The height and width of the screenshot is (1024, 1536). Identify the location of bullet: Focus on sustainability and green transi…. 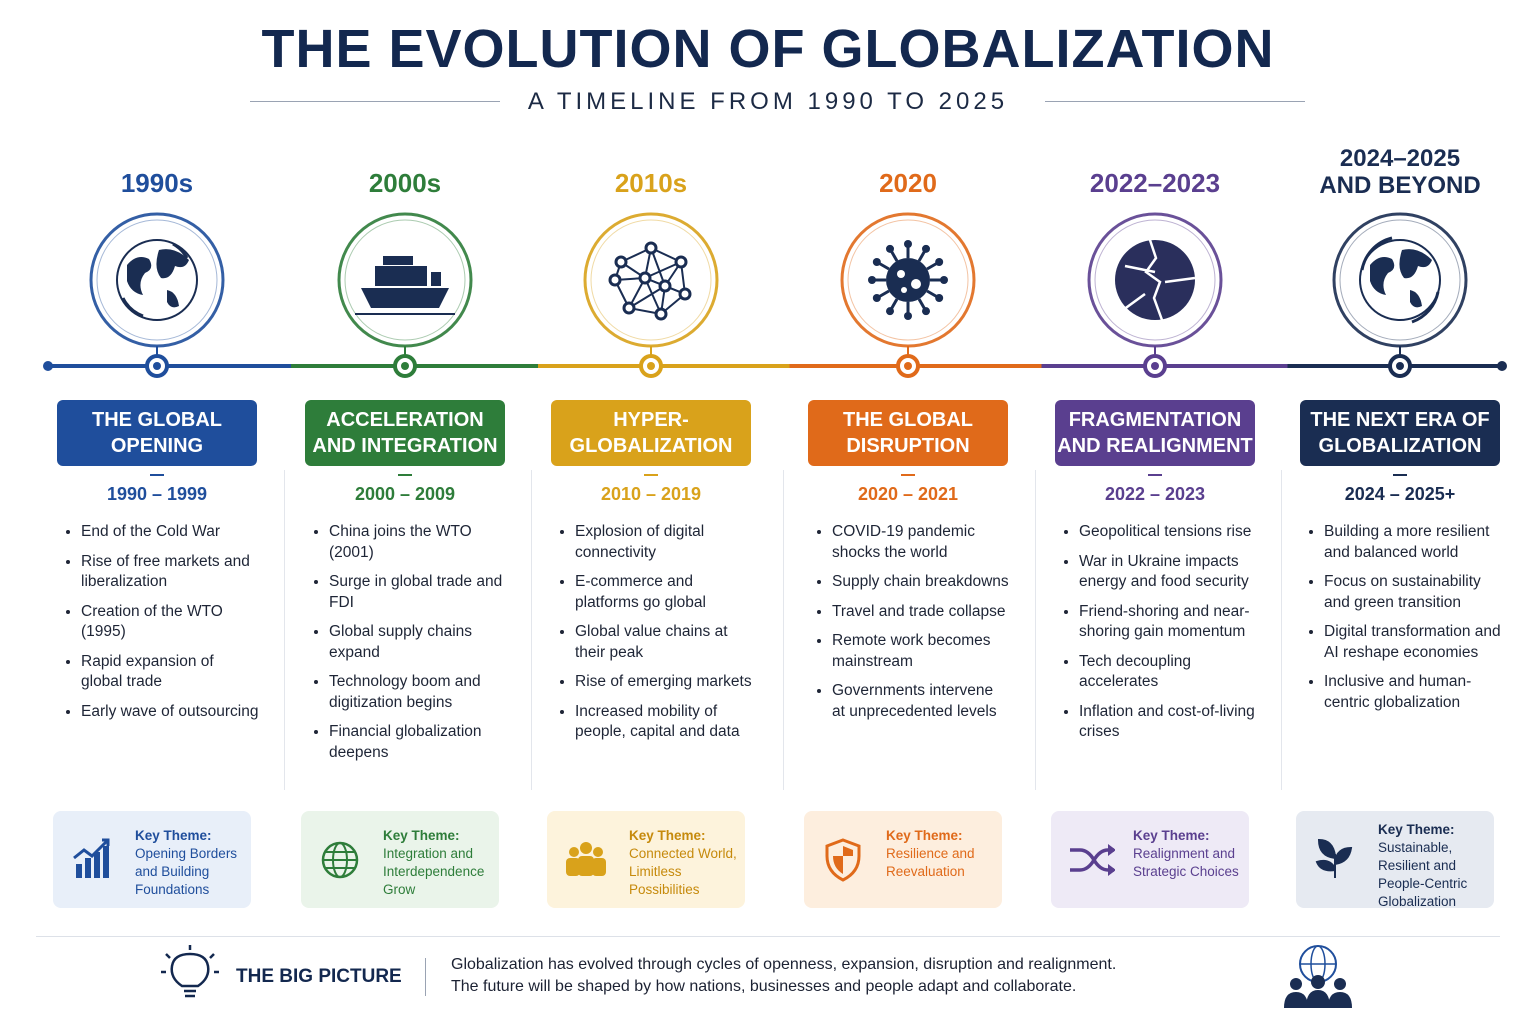
(1413, 592).